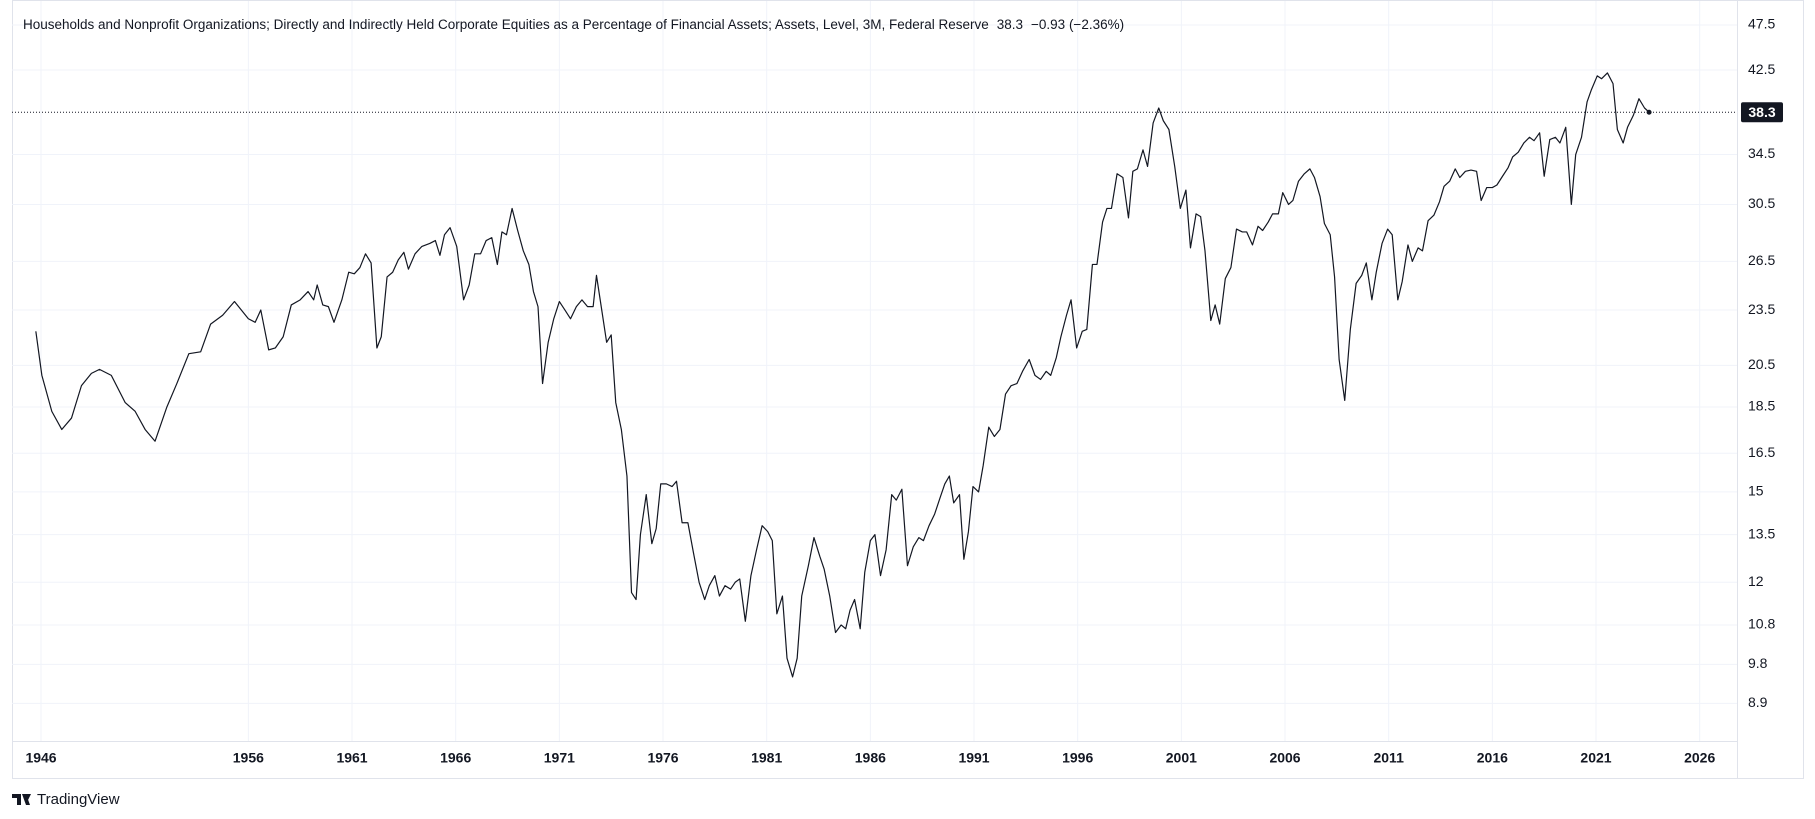 The height and width of the screenshot is (819, 1815). I want to click on x-tick-label: 1961, so click(351, 758).